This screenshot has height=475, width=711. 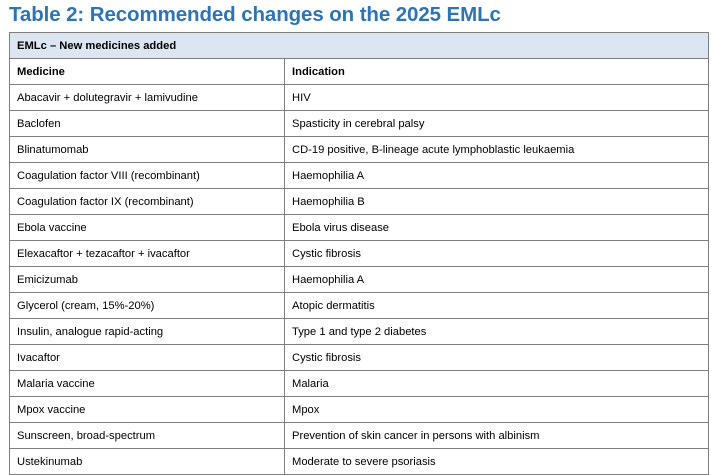 I want to click on section-header: EMLc – New medicines added, so click(x=359, y=45).